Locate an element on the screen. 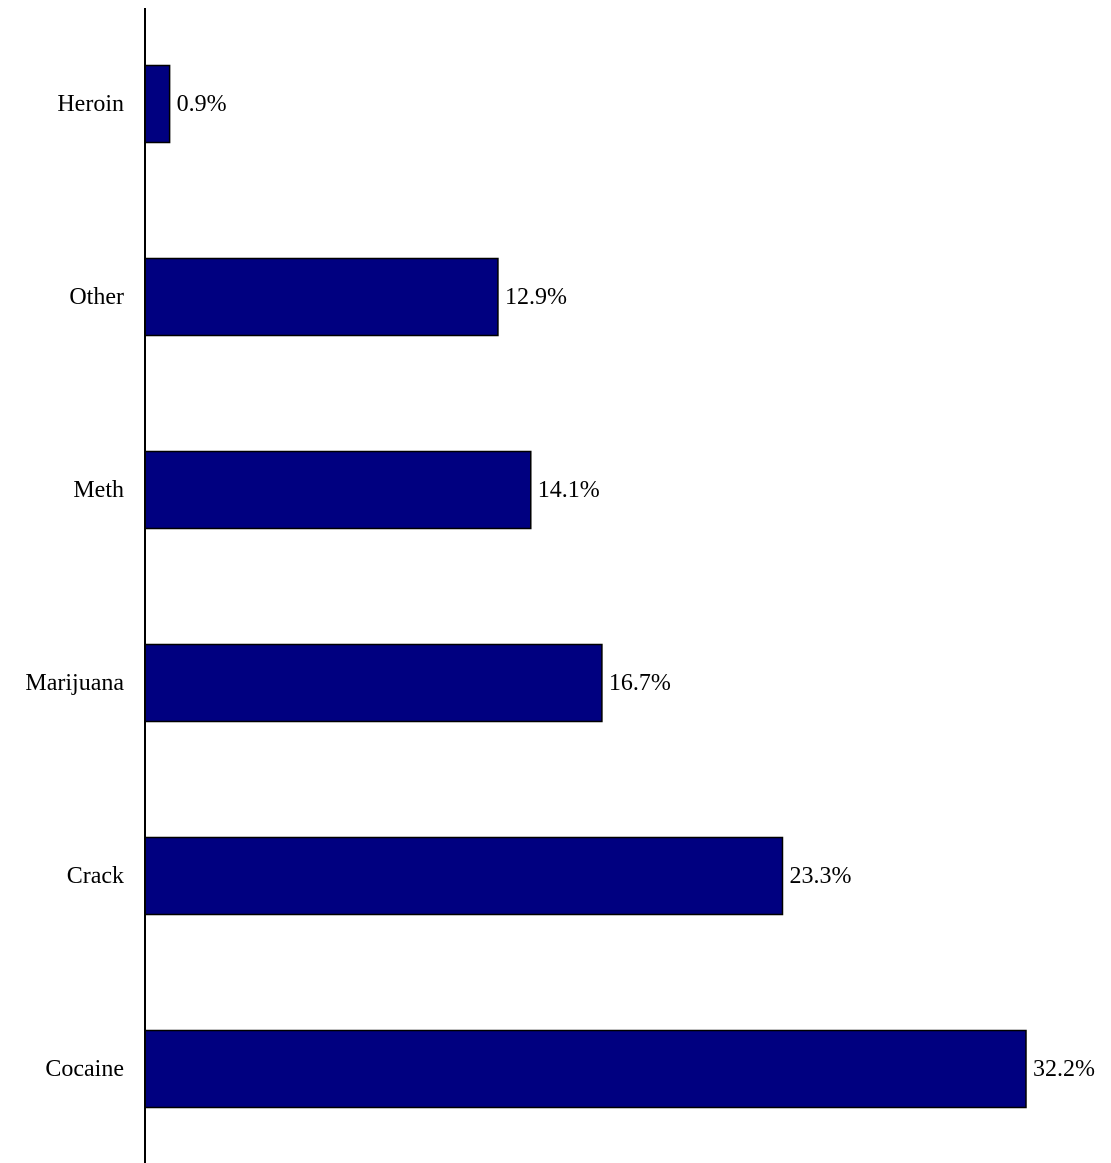  category-label-meth: Meth is located at coordinates (98, 490).